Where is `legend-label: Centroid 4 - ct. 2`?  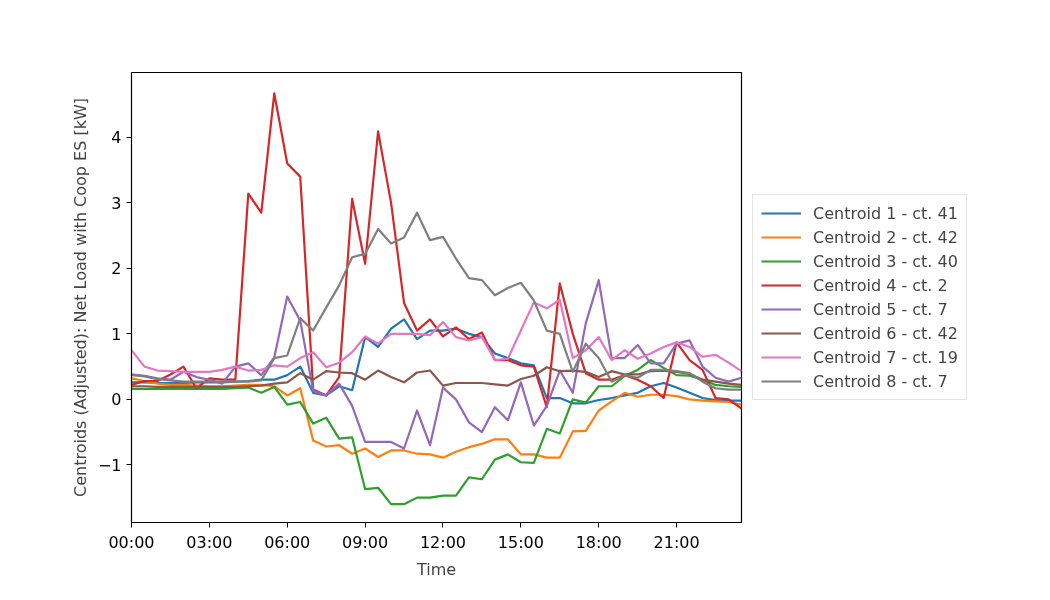
legend-label: Centroid 4 - ct. 2 is located at coordinates (880, 285).